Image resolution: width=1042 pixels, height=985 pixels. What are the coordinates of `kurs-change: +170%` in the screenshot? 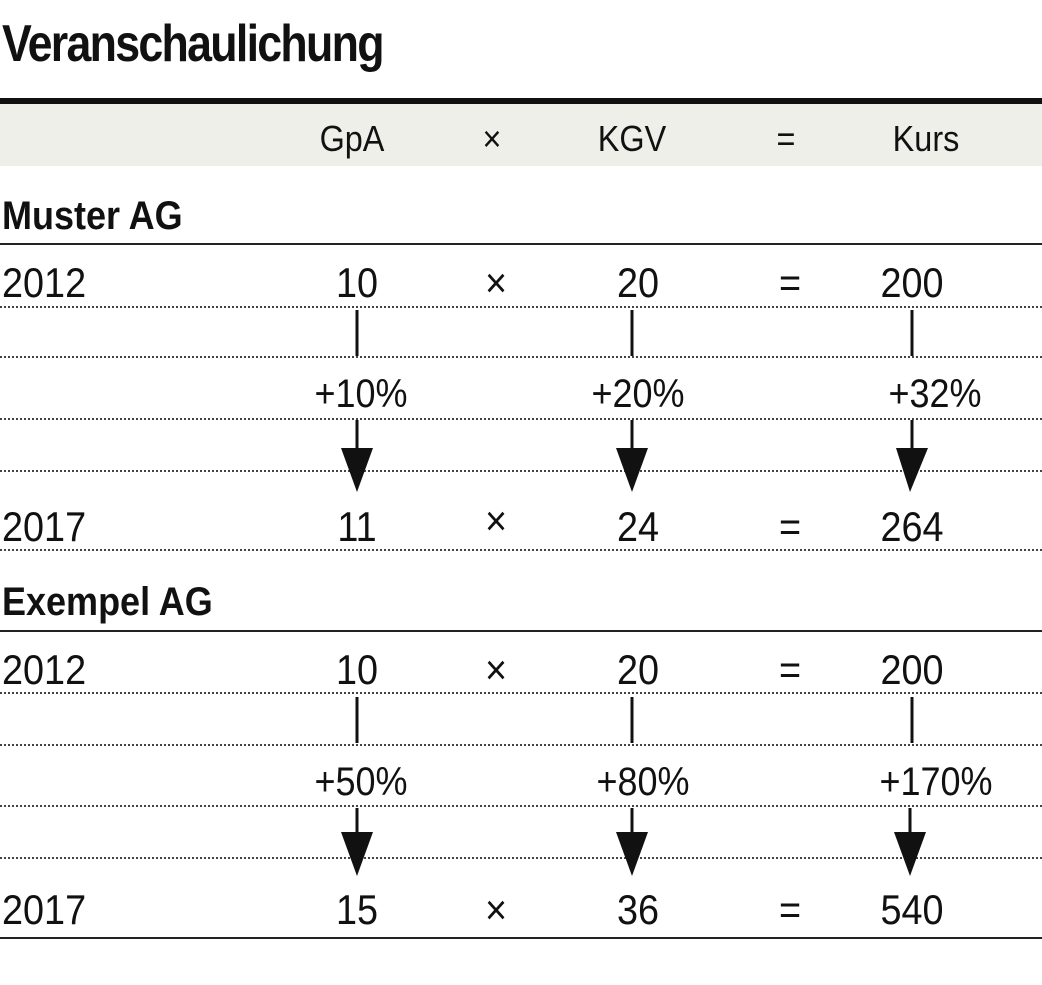 It's located at (936, 782).